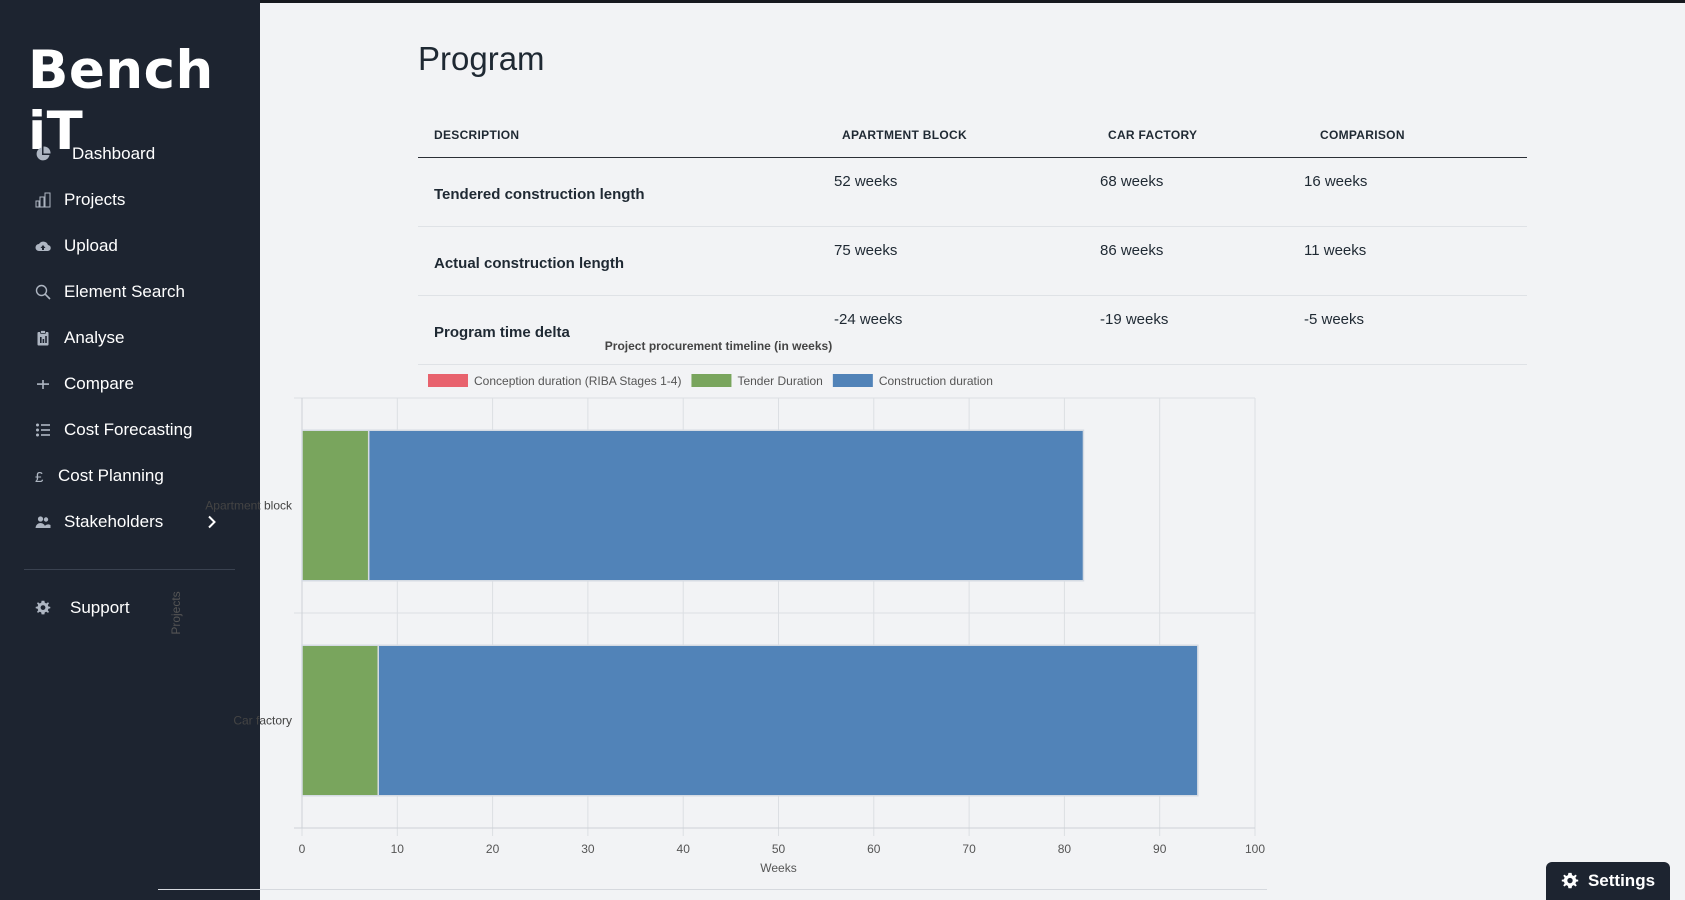  What do you see at coordinates (936, 381) in the screenshot?
I see `legend-label: Construction duration` at bounding box center [936, 381].